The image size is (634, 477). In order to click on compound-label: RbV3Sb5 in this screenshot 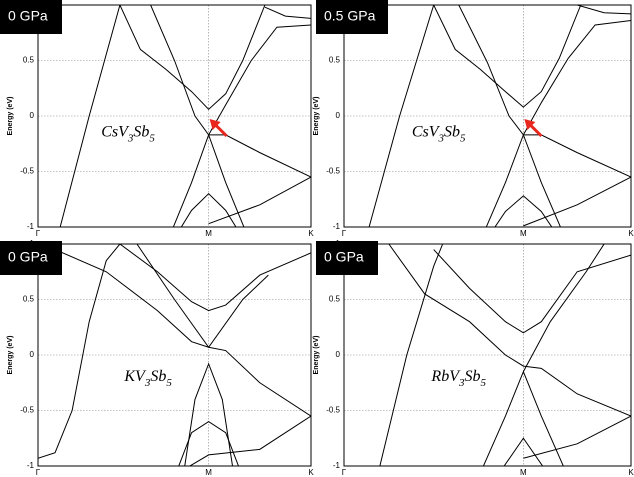, I will do `click(458, 378)`.